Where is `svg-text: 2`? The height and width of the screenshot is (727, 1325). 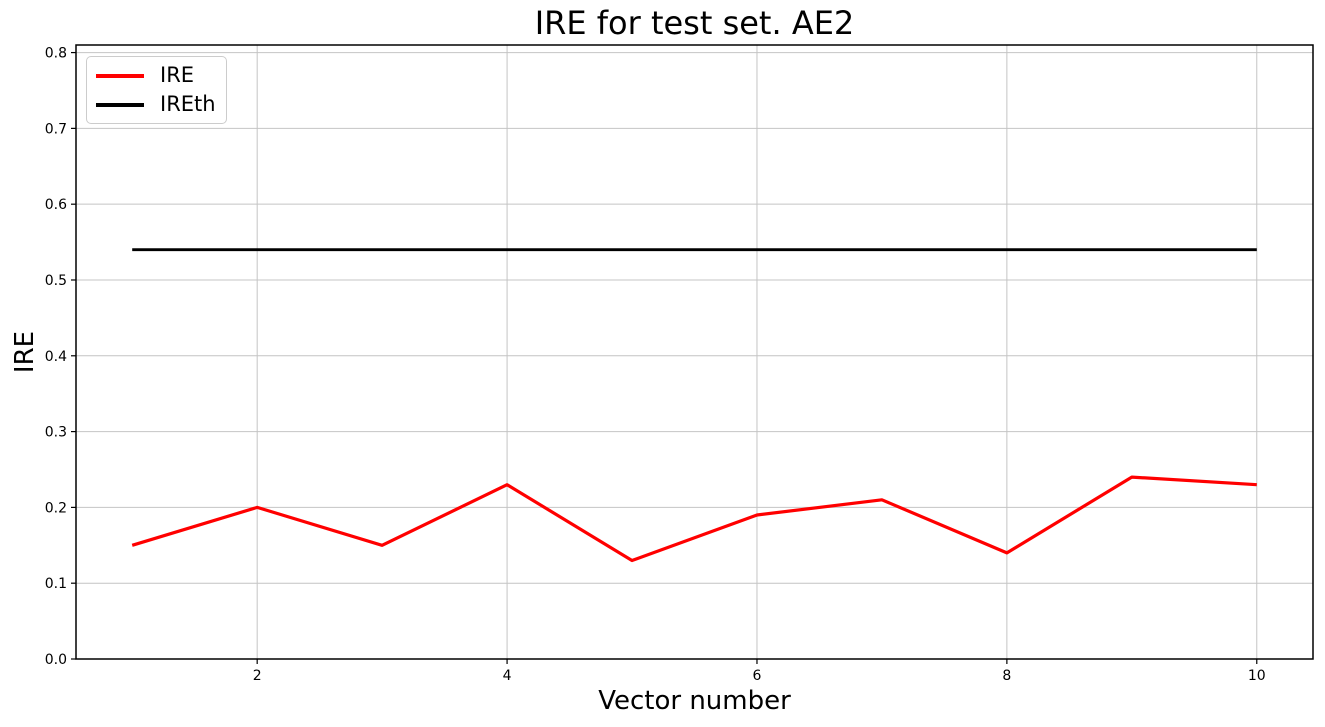
svg-text: 2 is located at coordinates (257, 676).